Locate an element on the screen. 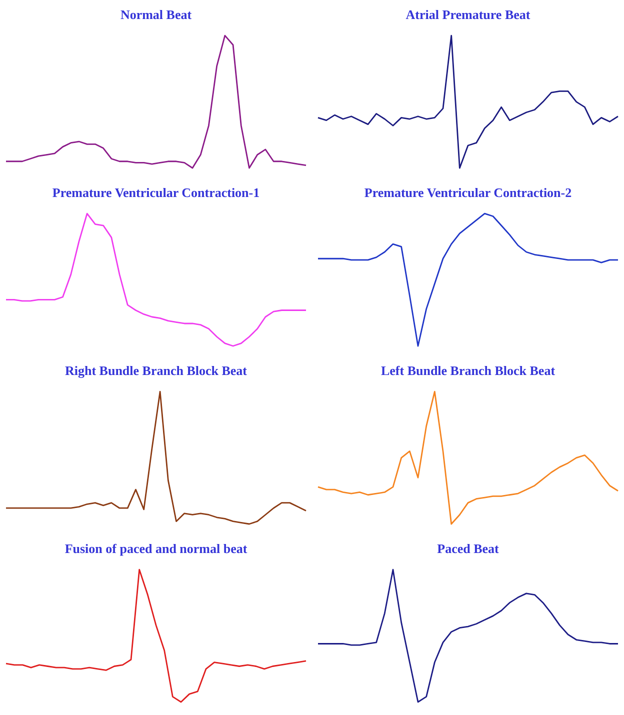  chart-title: Premature Ventricular Contraction-2 is located at coordinates (468, 192).